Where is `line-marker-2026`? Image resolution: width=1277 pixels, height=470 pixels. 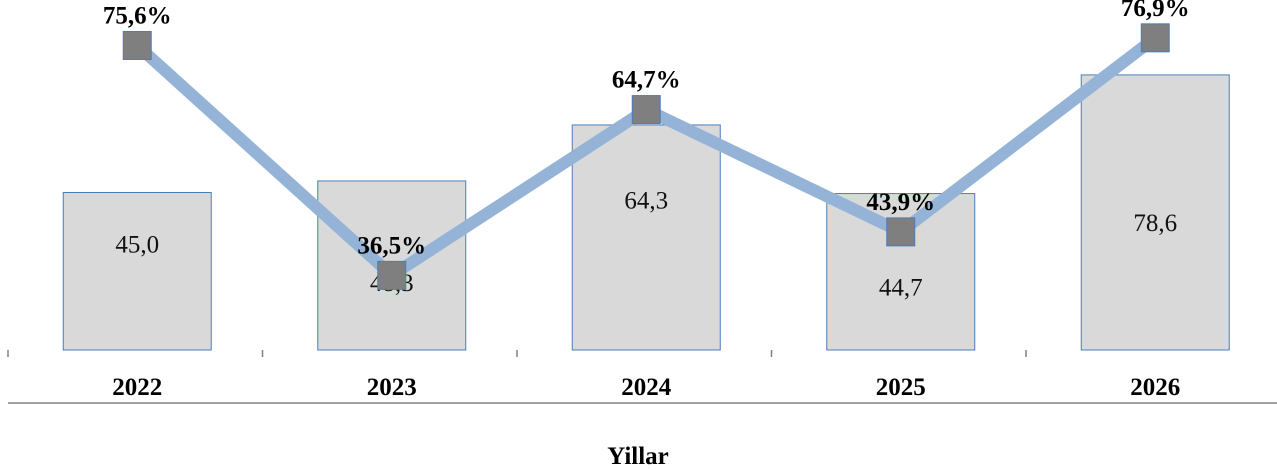 line-marker-2026 is located at coordinates (1155, 38).